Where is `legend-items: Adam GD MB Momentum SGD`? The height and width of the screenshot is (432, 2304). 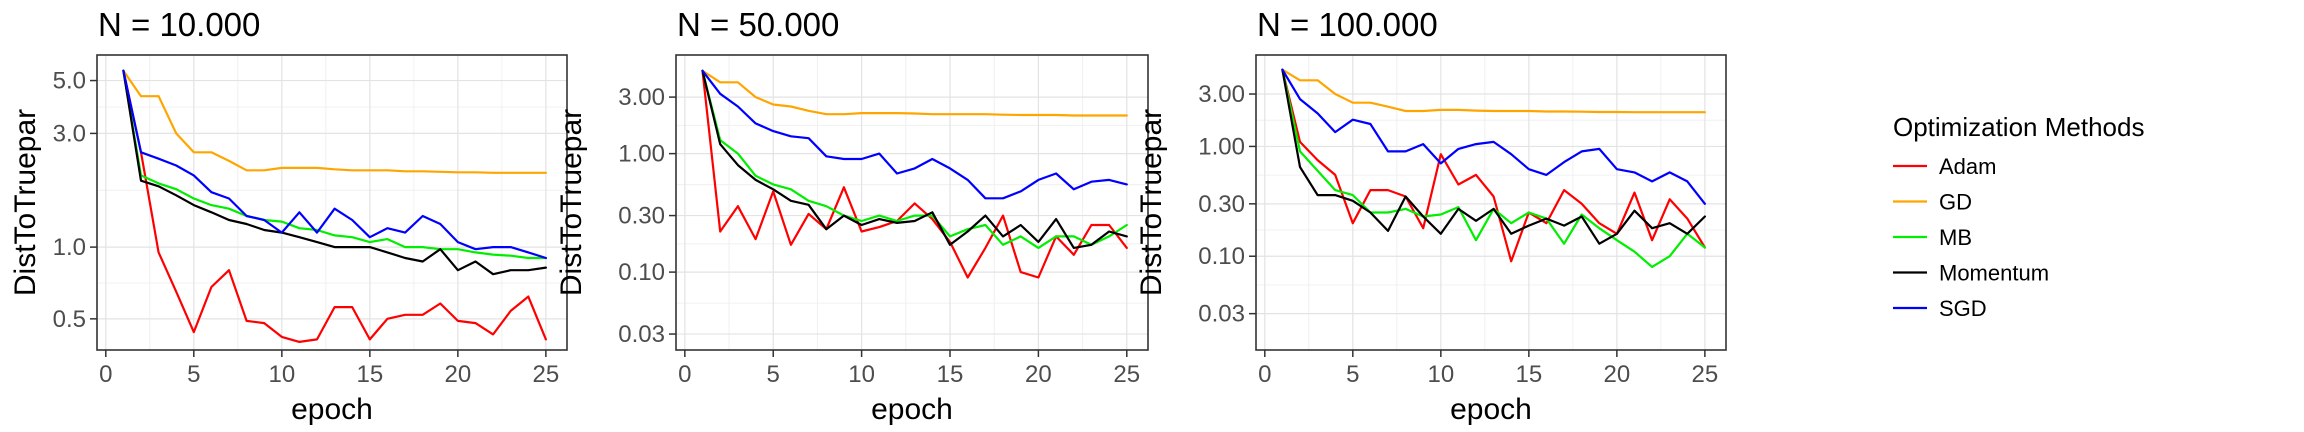
legend-items: Adam GD MB Momentum SGD is located at coordinates (1971, 237).